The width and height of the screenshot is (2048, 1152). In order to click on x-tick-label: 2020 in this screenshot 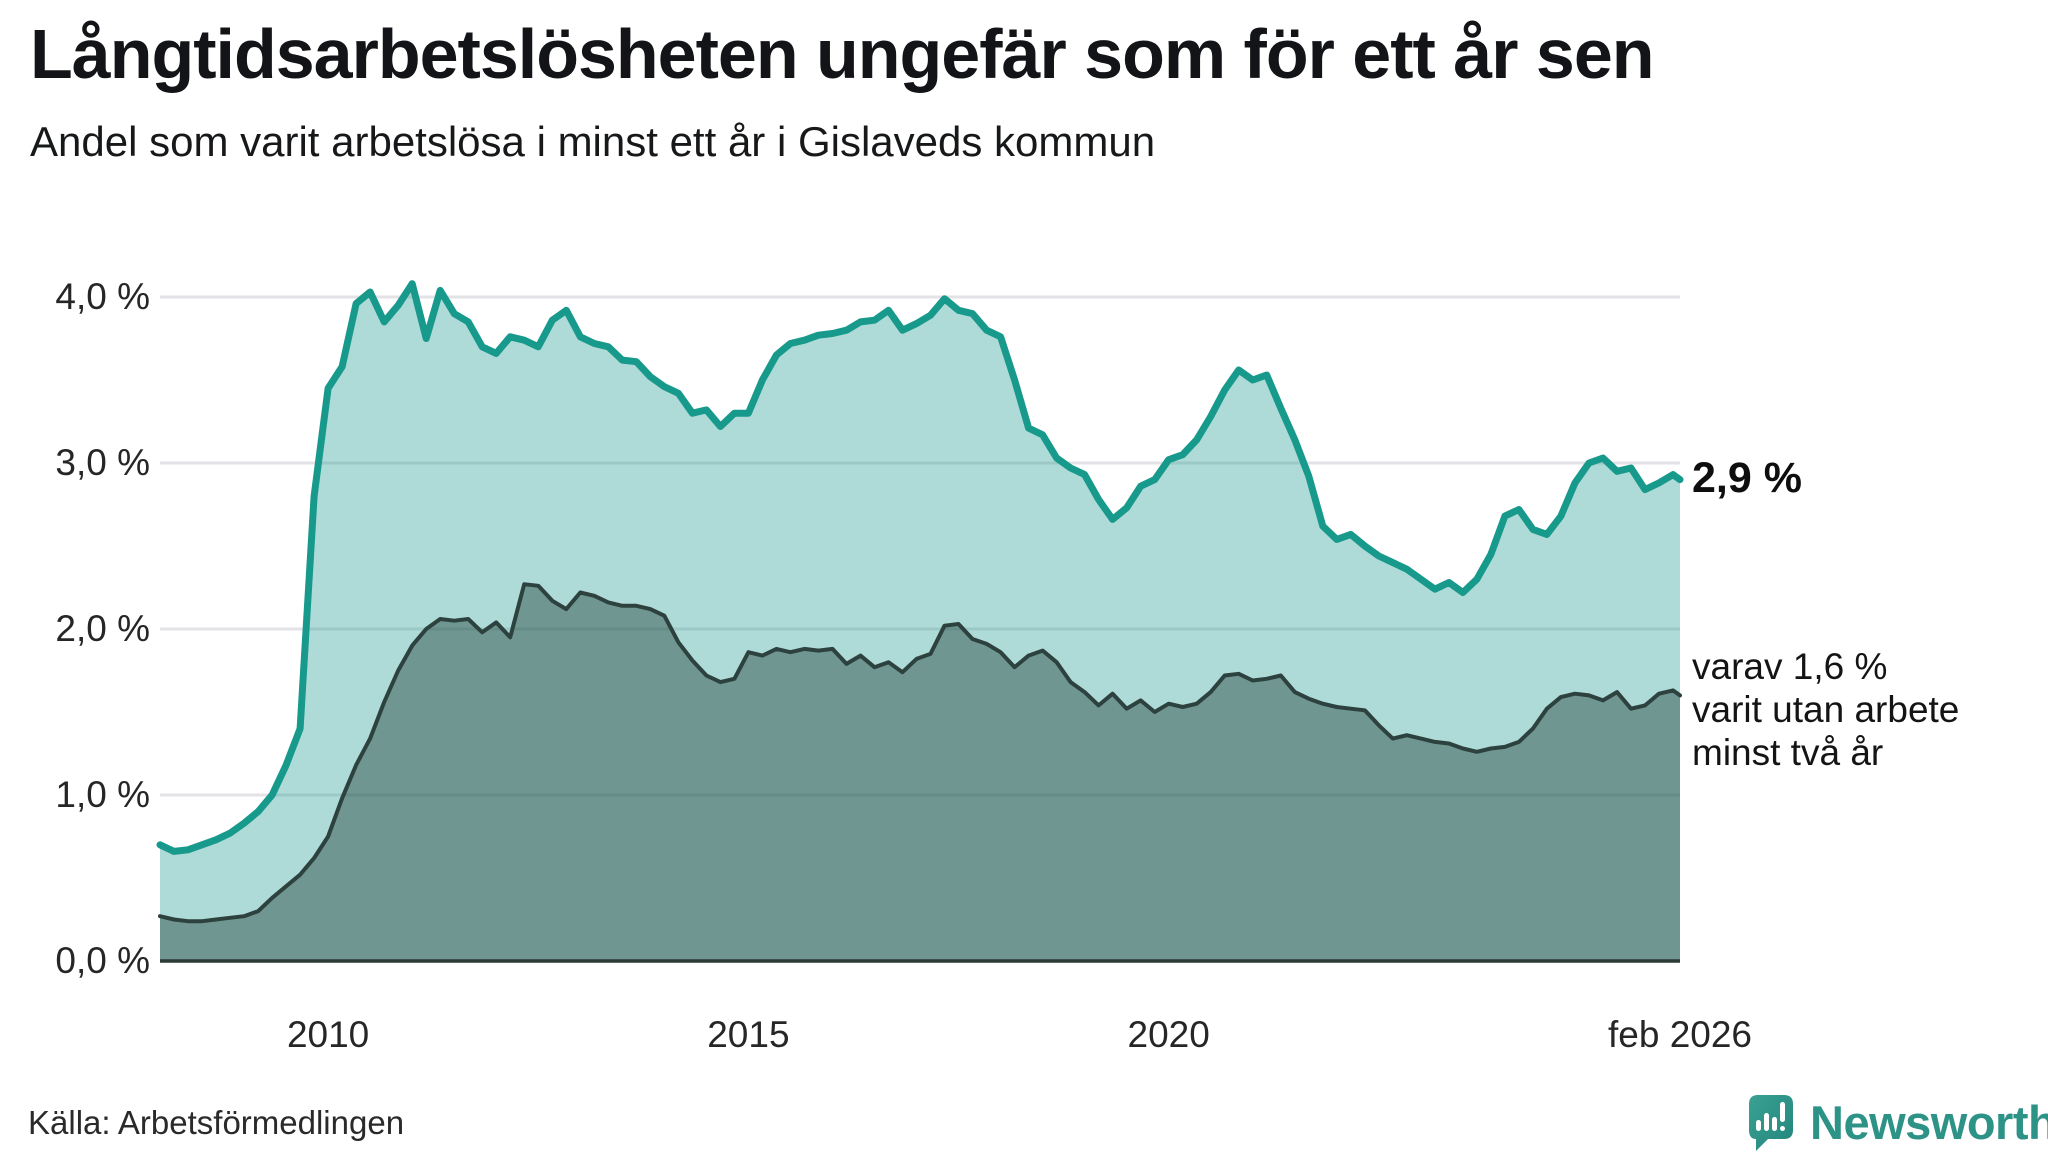, I will do `click(1168, 1034)`.